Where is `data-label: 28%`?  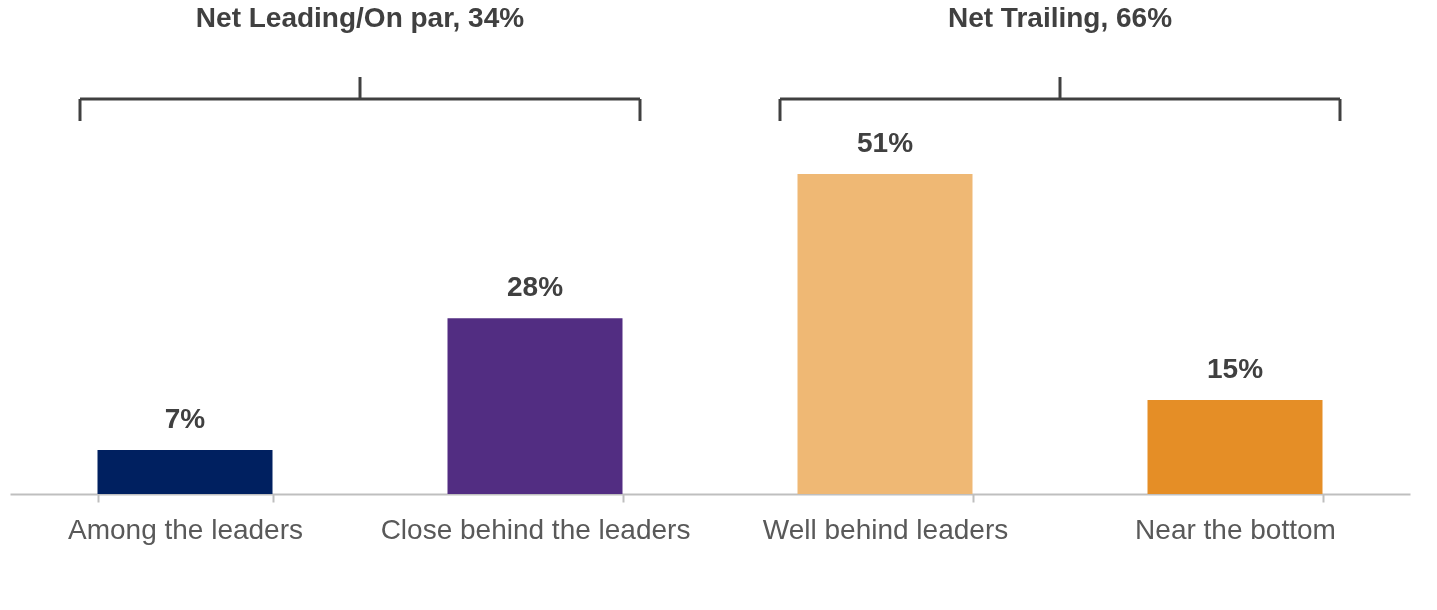 data-label: 28% is located at coordinates (535, 287).